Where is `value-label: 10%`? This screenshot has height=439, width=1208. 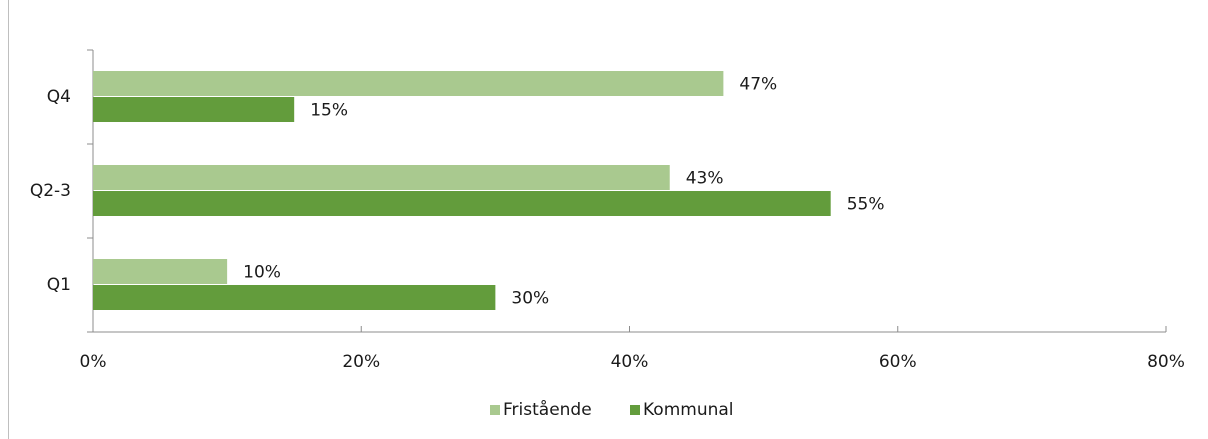 value-label: 10% is located at coordinates (262, 273).